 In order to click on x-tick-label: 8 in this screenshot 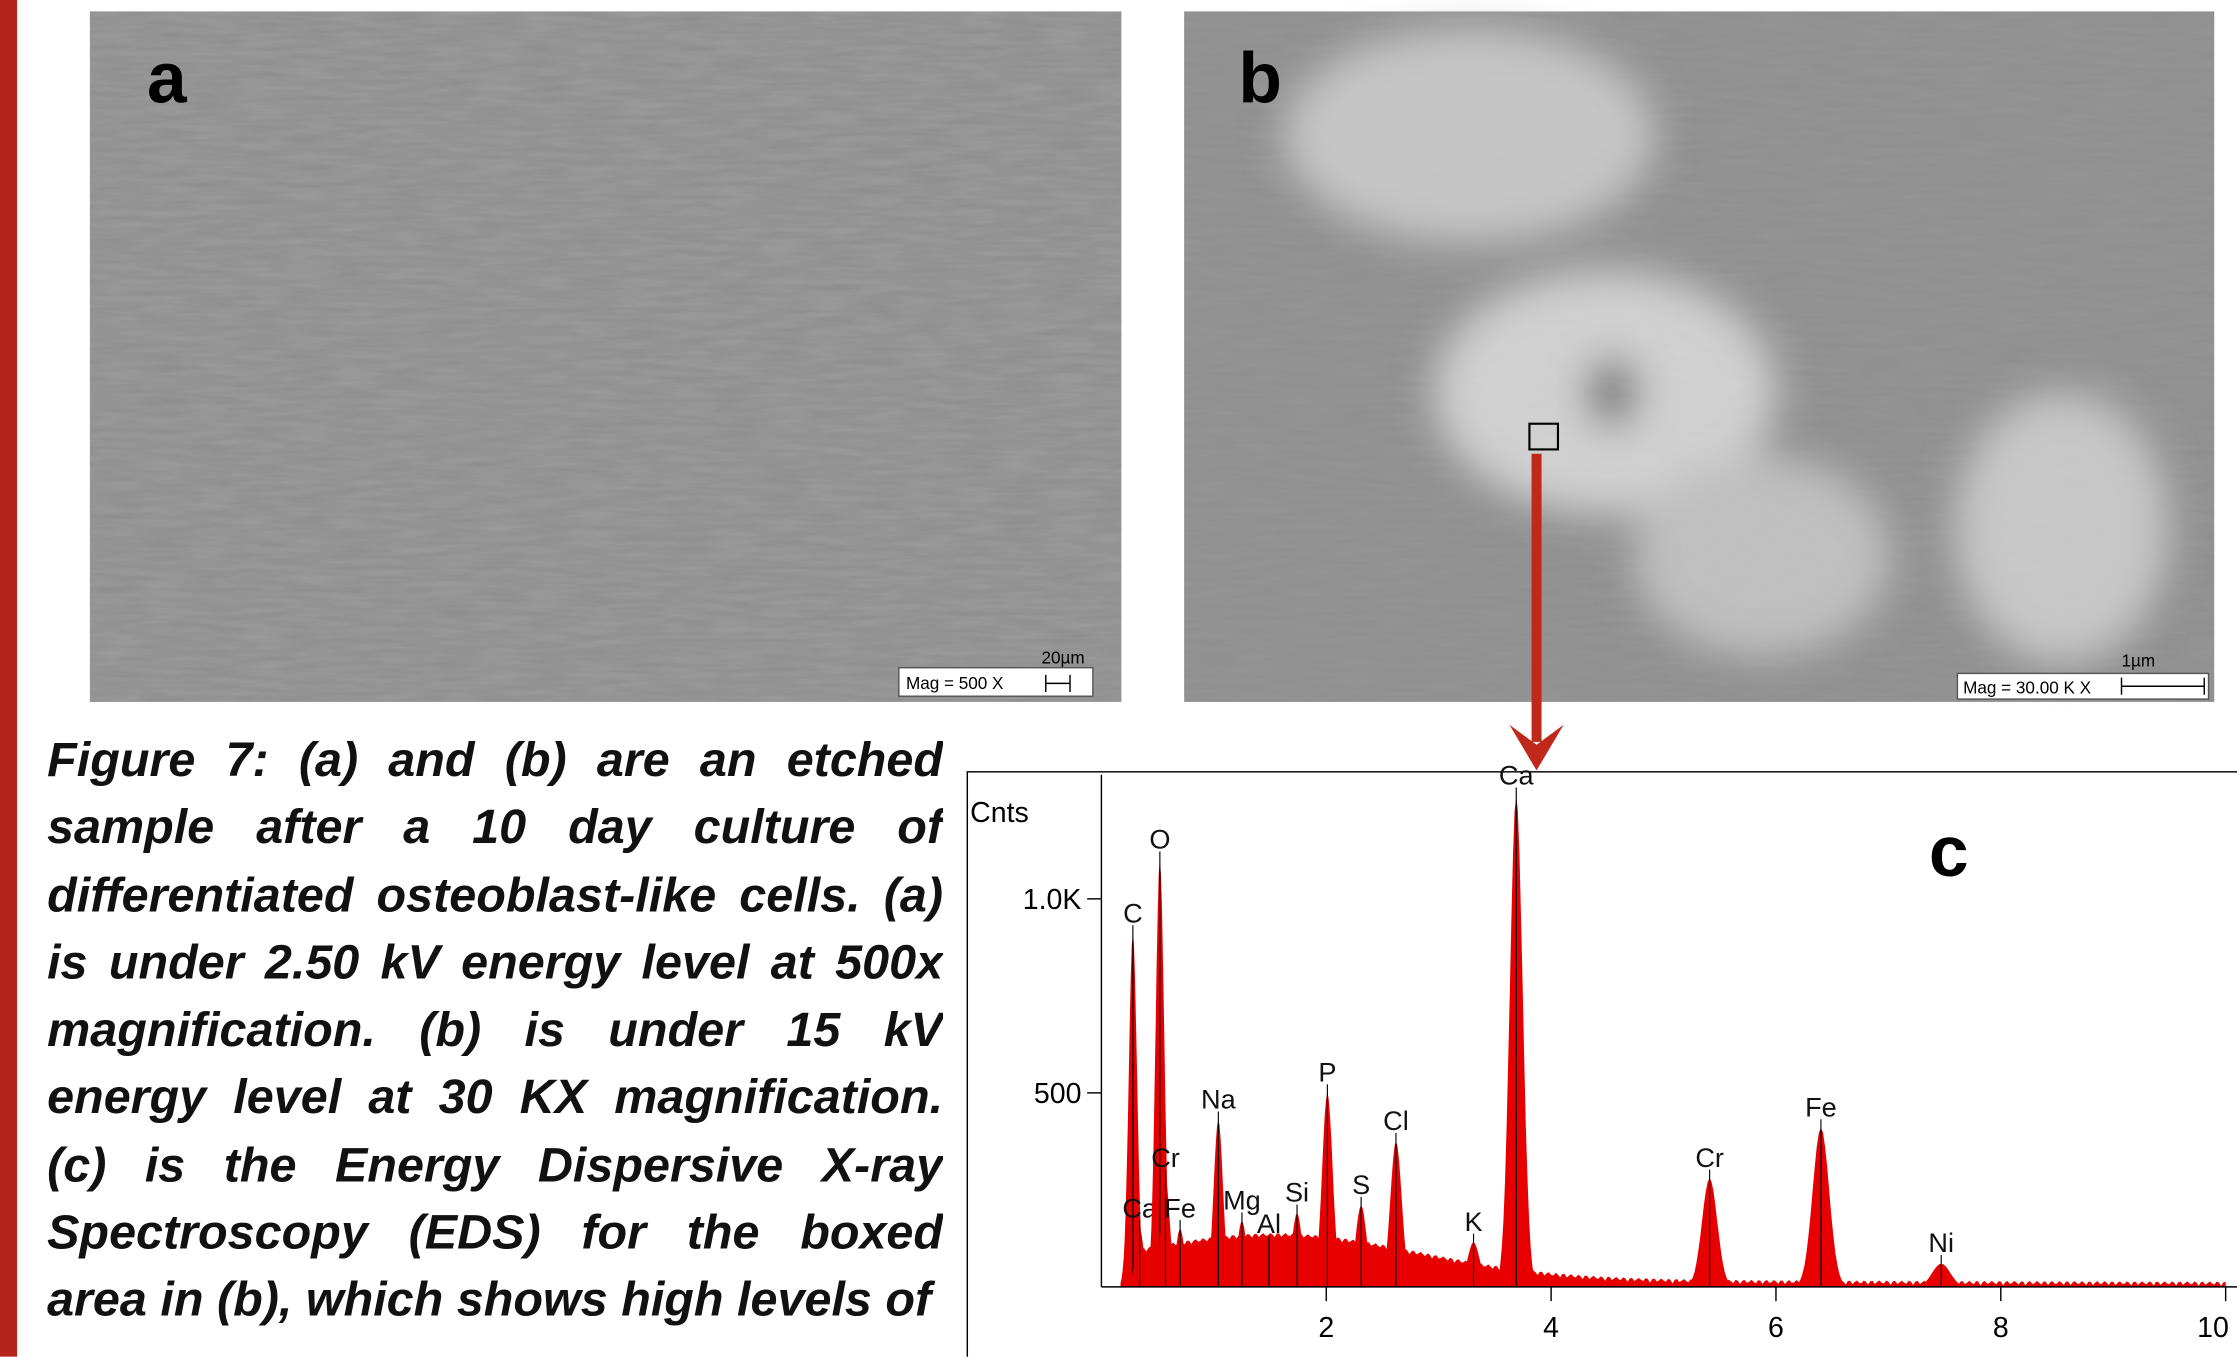, I will do `click(2001, 1328)`.